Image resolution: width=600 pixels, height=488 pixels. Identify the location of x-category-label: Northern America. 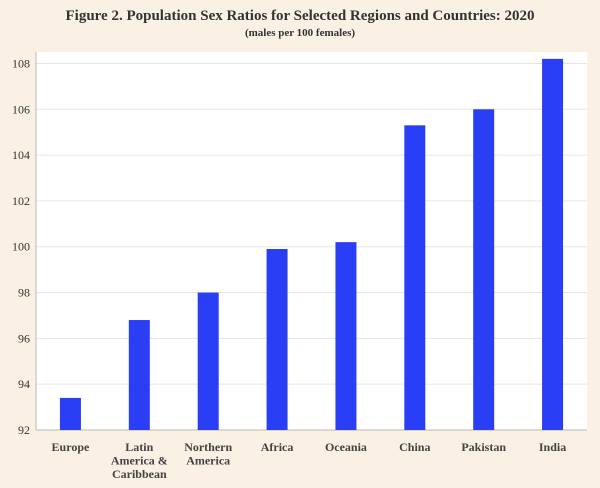
(208, 454).